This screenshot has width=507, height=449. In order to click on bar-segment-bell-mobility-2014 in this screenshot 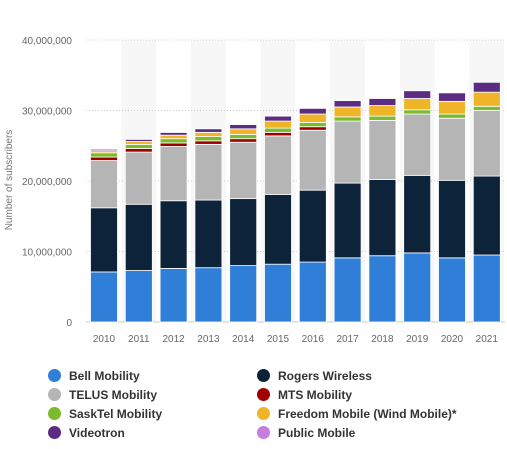, I will do `click(243, 294)`.